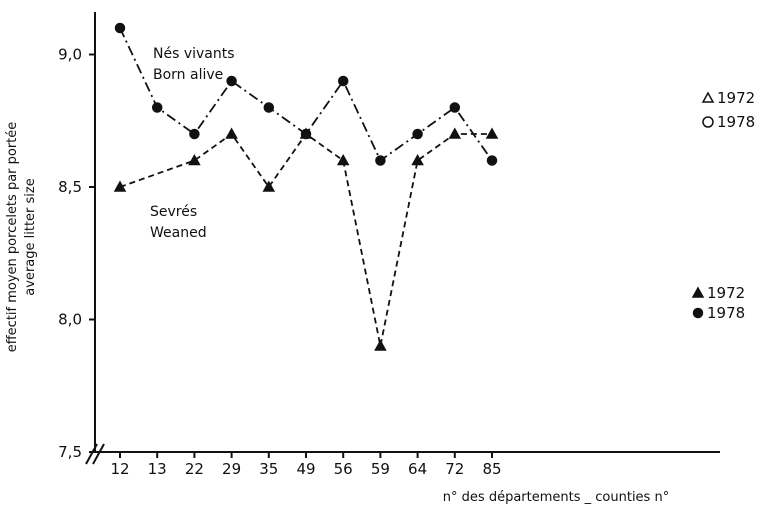 This screenshot has height=507, width=757. What do you see at coordinates (556, 497) in the screenshot?
I see `x-axis-title: n° des départements _ counties n°` at bounding box center [556, 497].